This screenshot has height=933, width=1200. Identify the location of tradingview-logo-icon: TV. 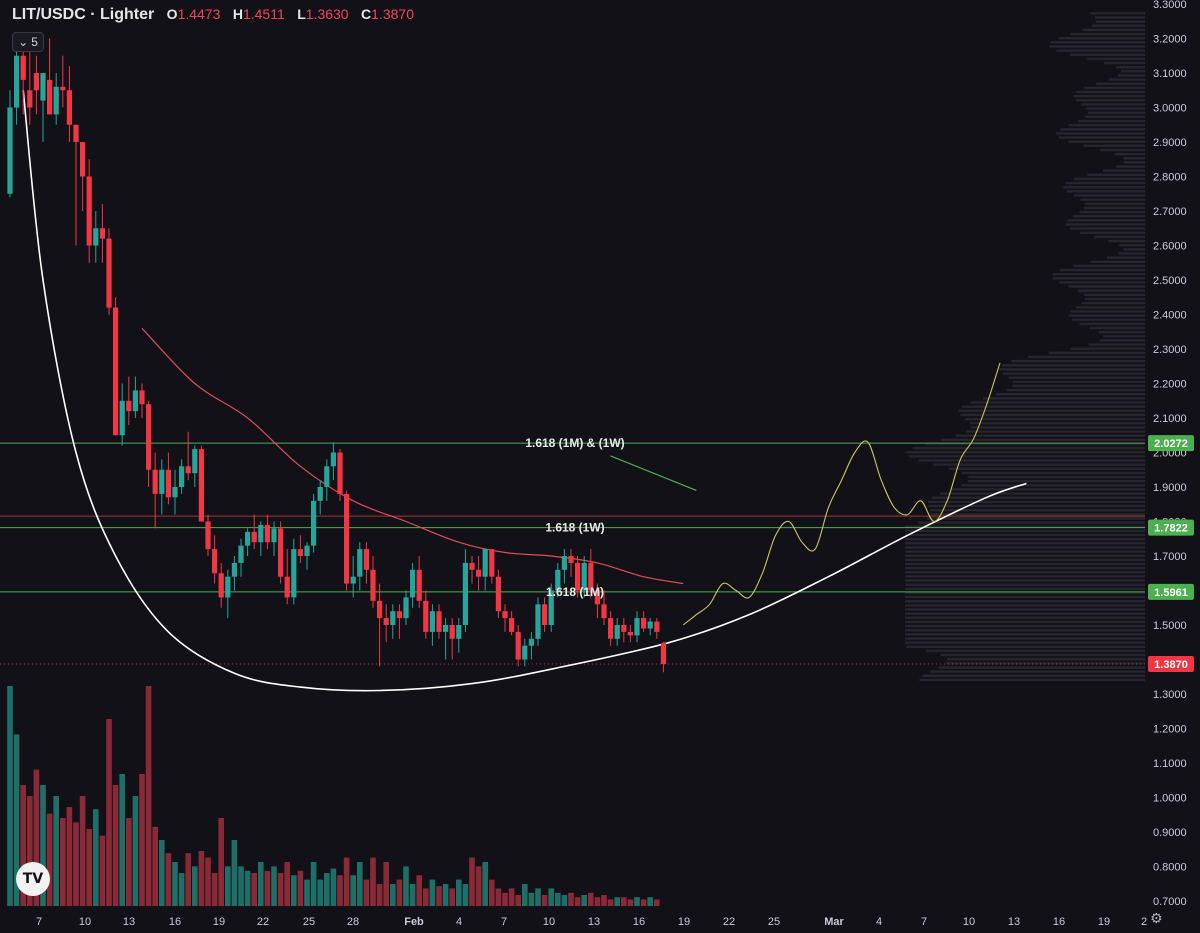
(33, 879).